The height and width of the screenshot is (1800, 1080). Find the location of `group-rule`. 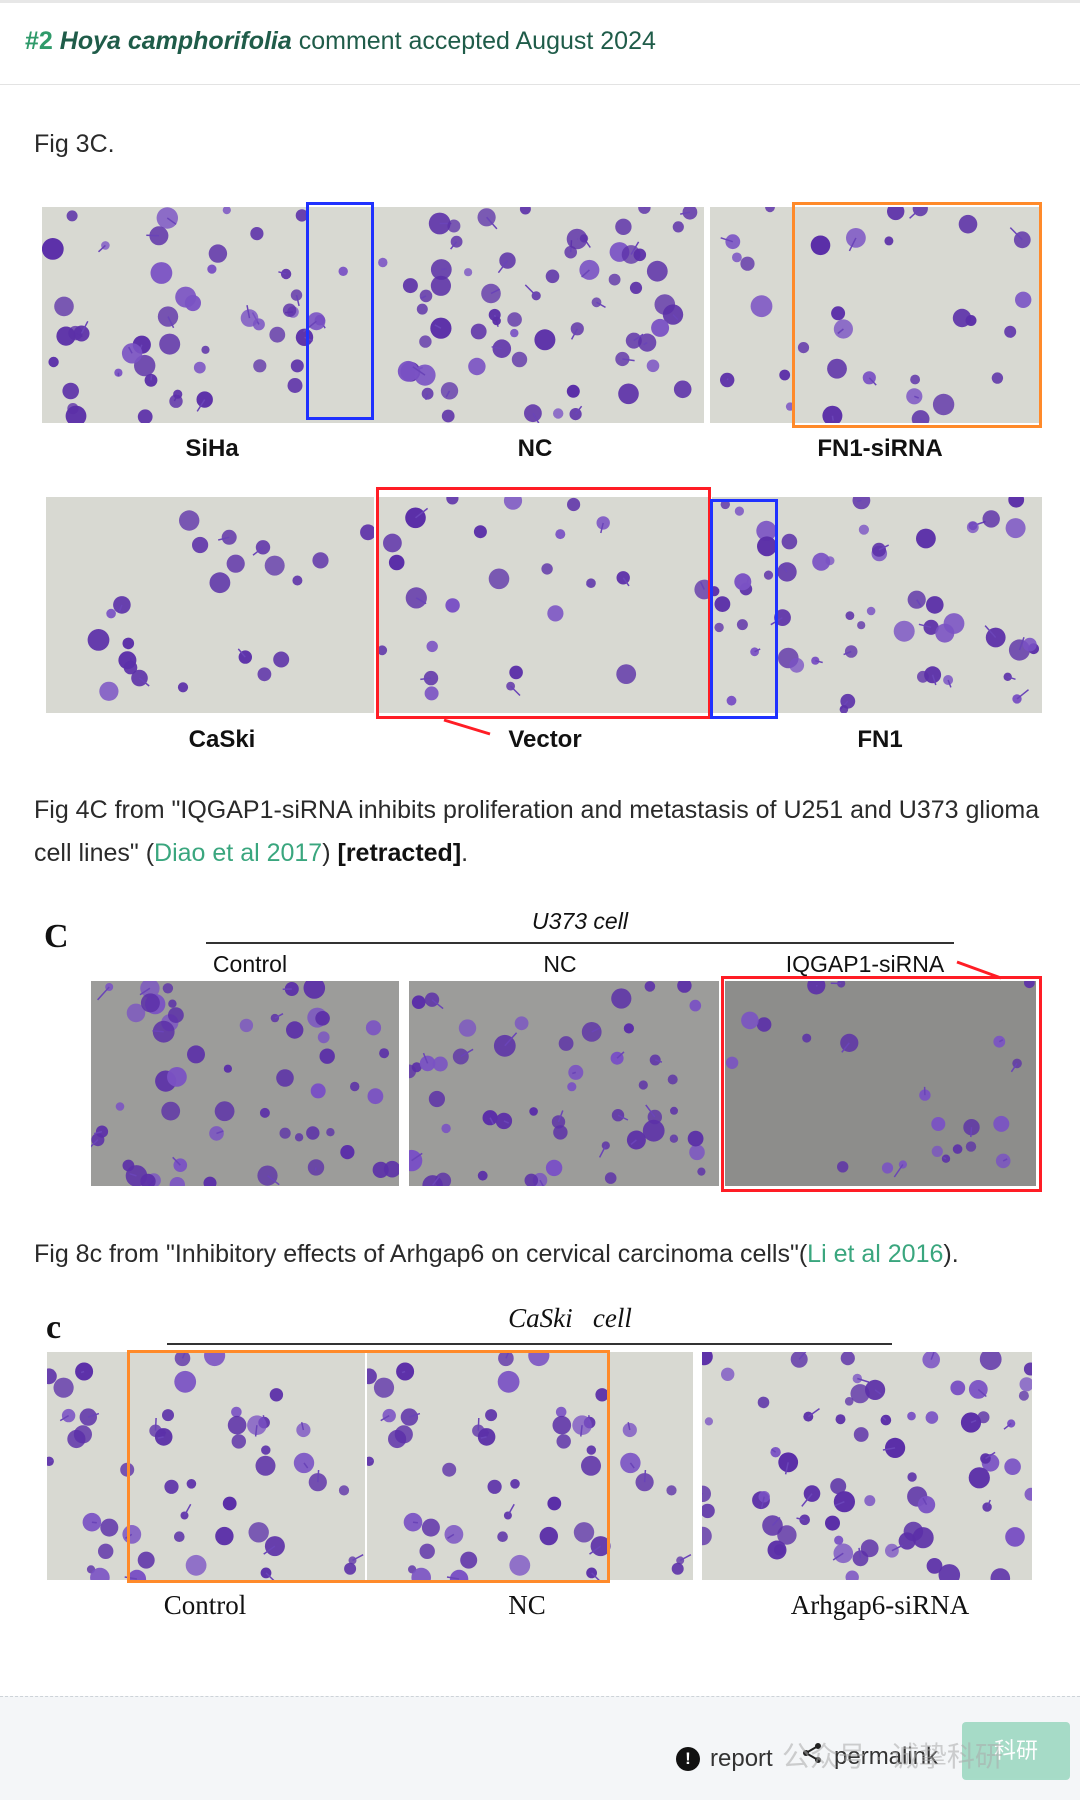

group-rule is located at coordinates (580, 943).